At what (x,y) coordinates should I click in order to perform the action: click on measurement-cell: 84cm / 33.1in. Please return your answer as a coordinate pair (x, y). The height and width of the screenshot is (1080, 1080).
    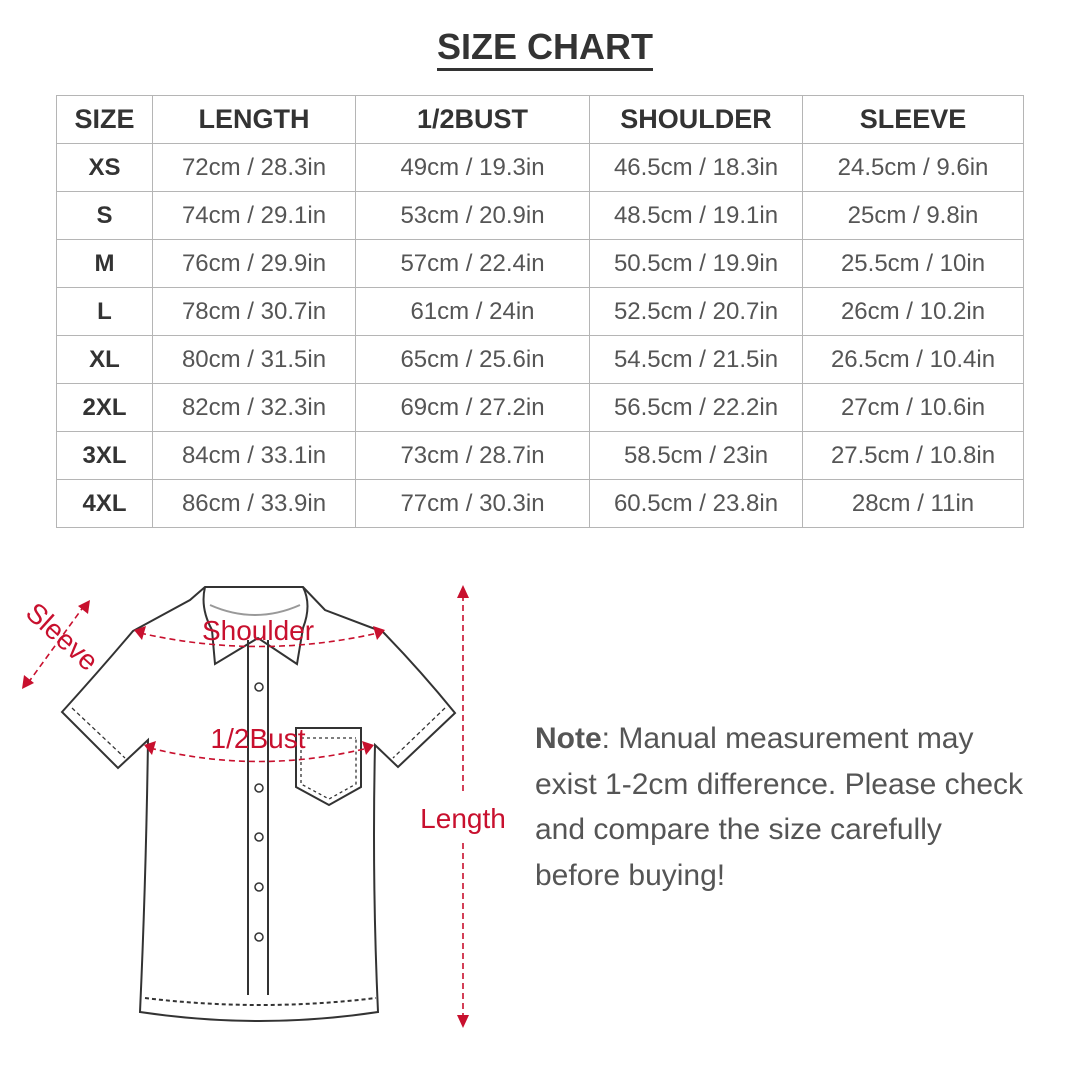
    Looking at the image, I should click on (254, 455).